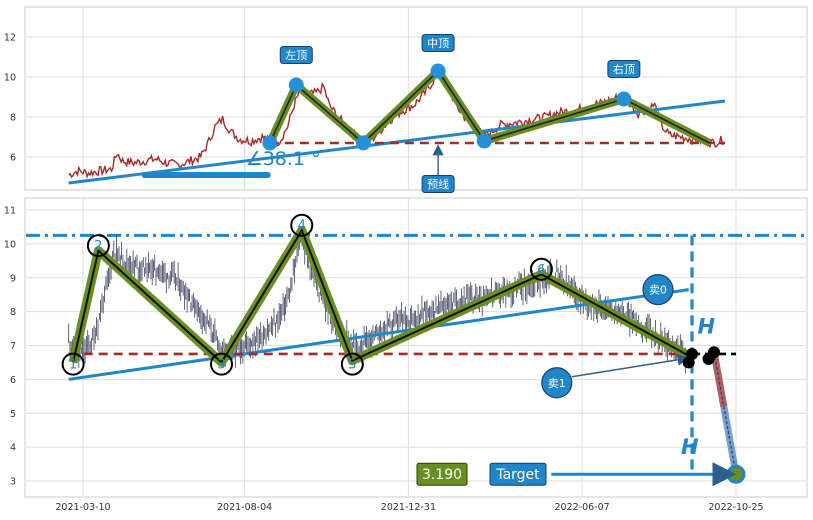 The height and width of the screenshot is (520, 813). I want to click on top-ytick-label: 12, so click(10, 38).